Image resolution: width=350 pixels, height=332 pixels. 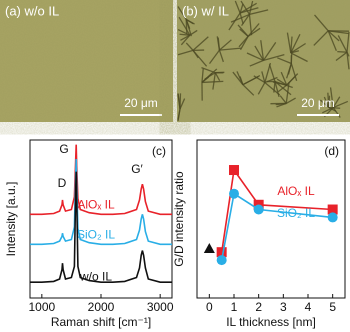 I want to click on peak-label: G′, so click(x=137, y=169).